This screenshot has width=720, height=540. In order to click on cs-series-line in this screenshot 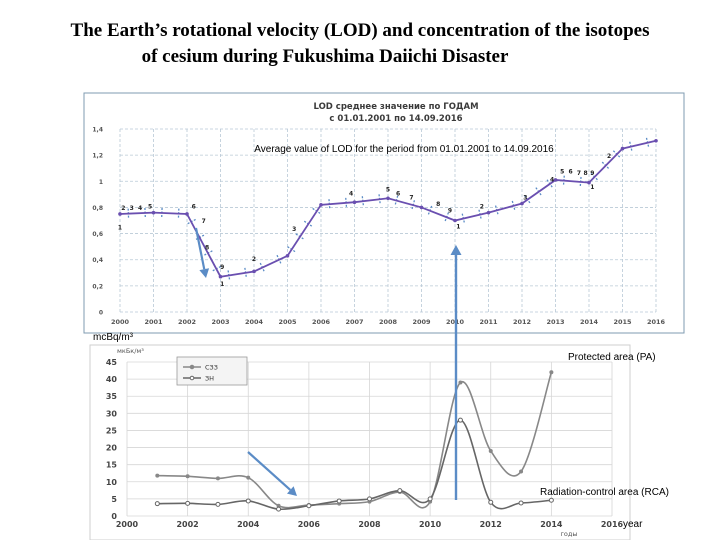, I will do `click(354, 465)`.